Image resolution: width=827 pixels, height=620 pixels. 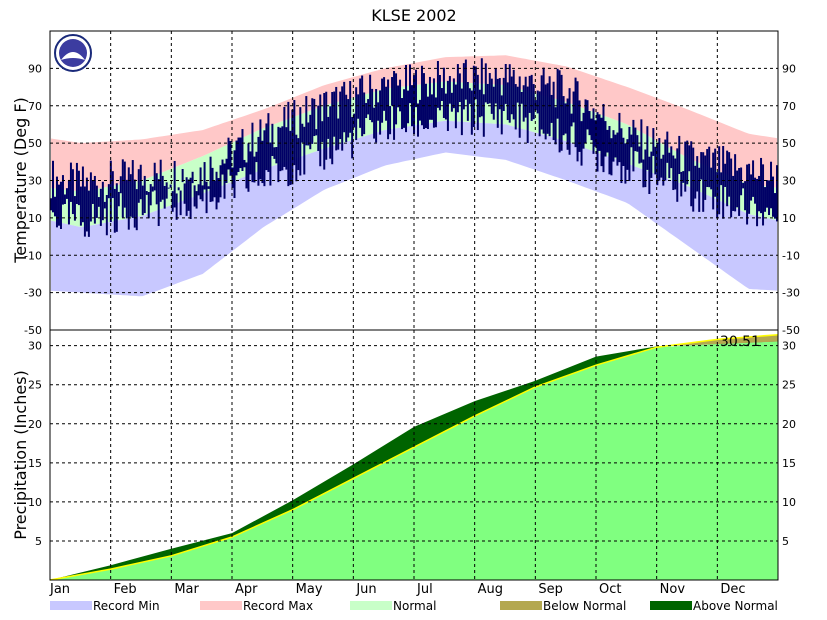 What do you see at coordinates (35, 218) in the screenshot?
I see `temperature-tick-label-left: 10` at bounding box center [35, 218].